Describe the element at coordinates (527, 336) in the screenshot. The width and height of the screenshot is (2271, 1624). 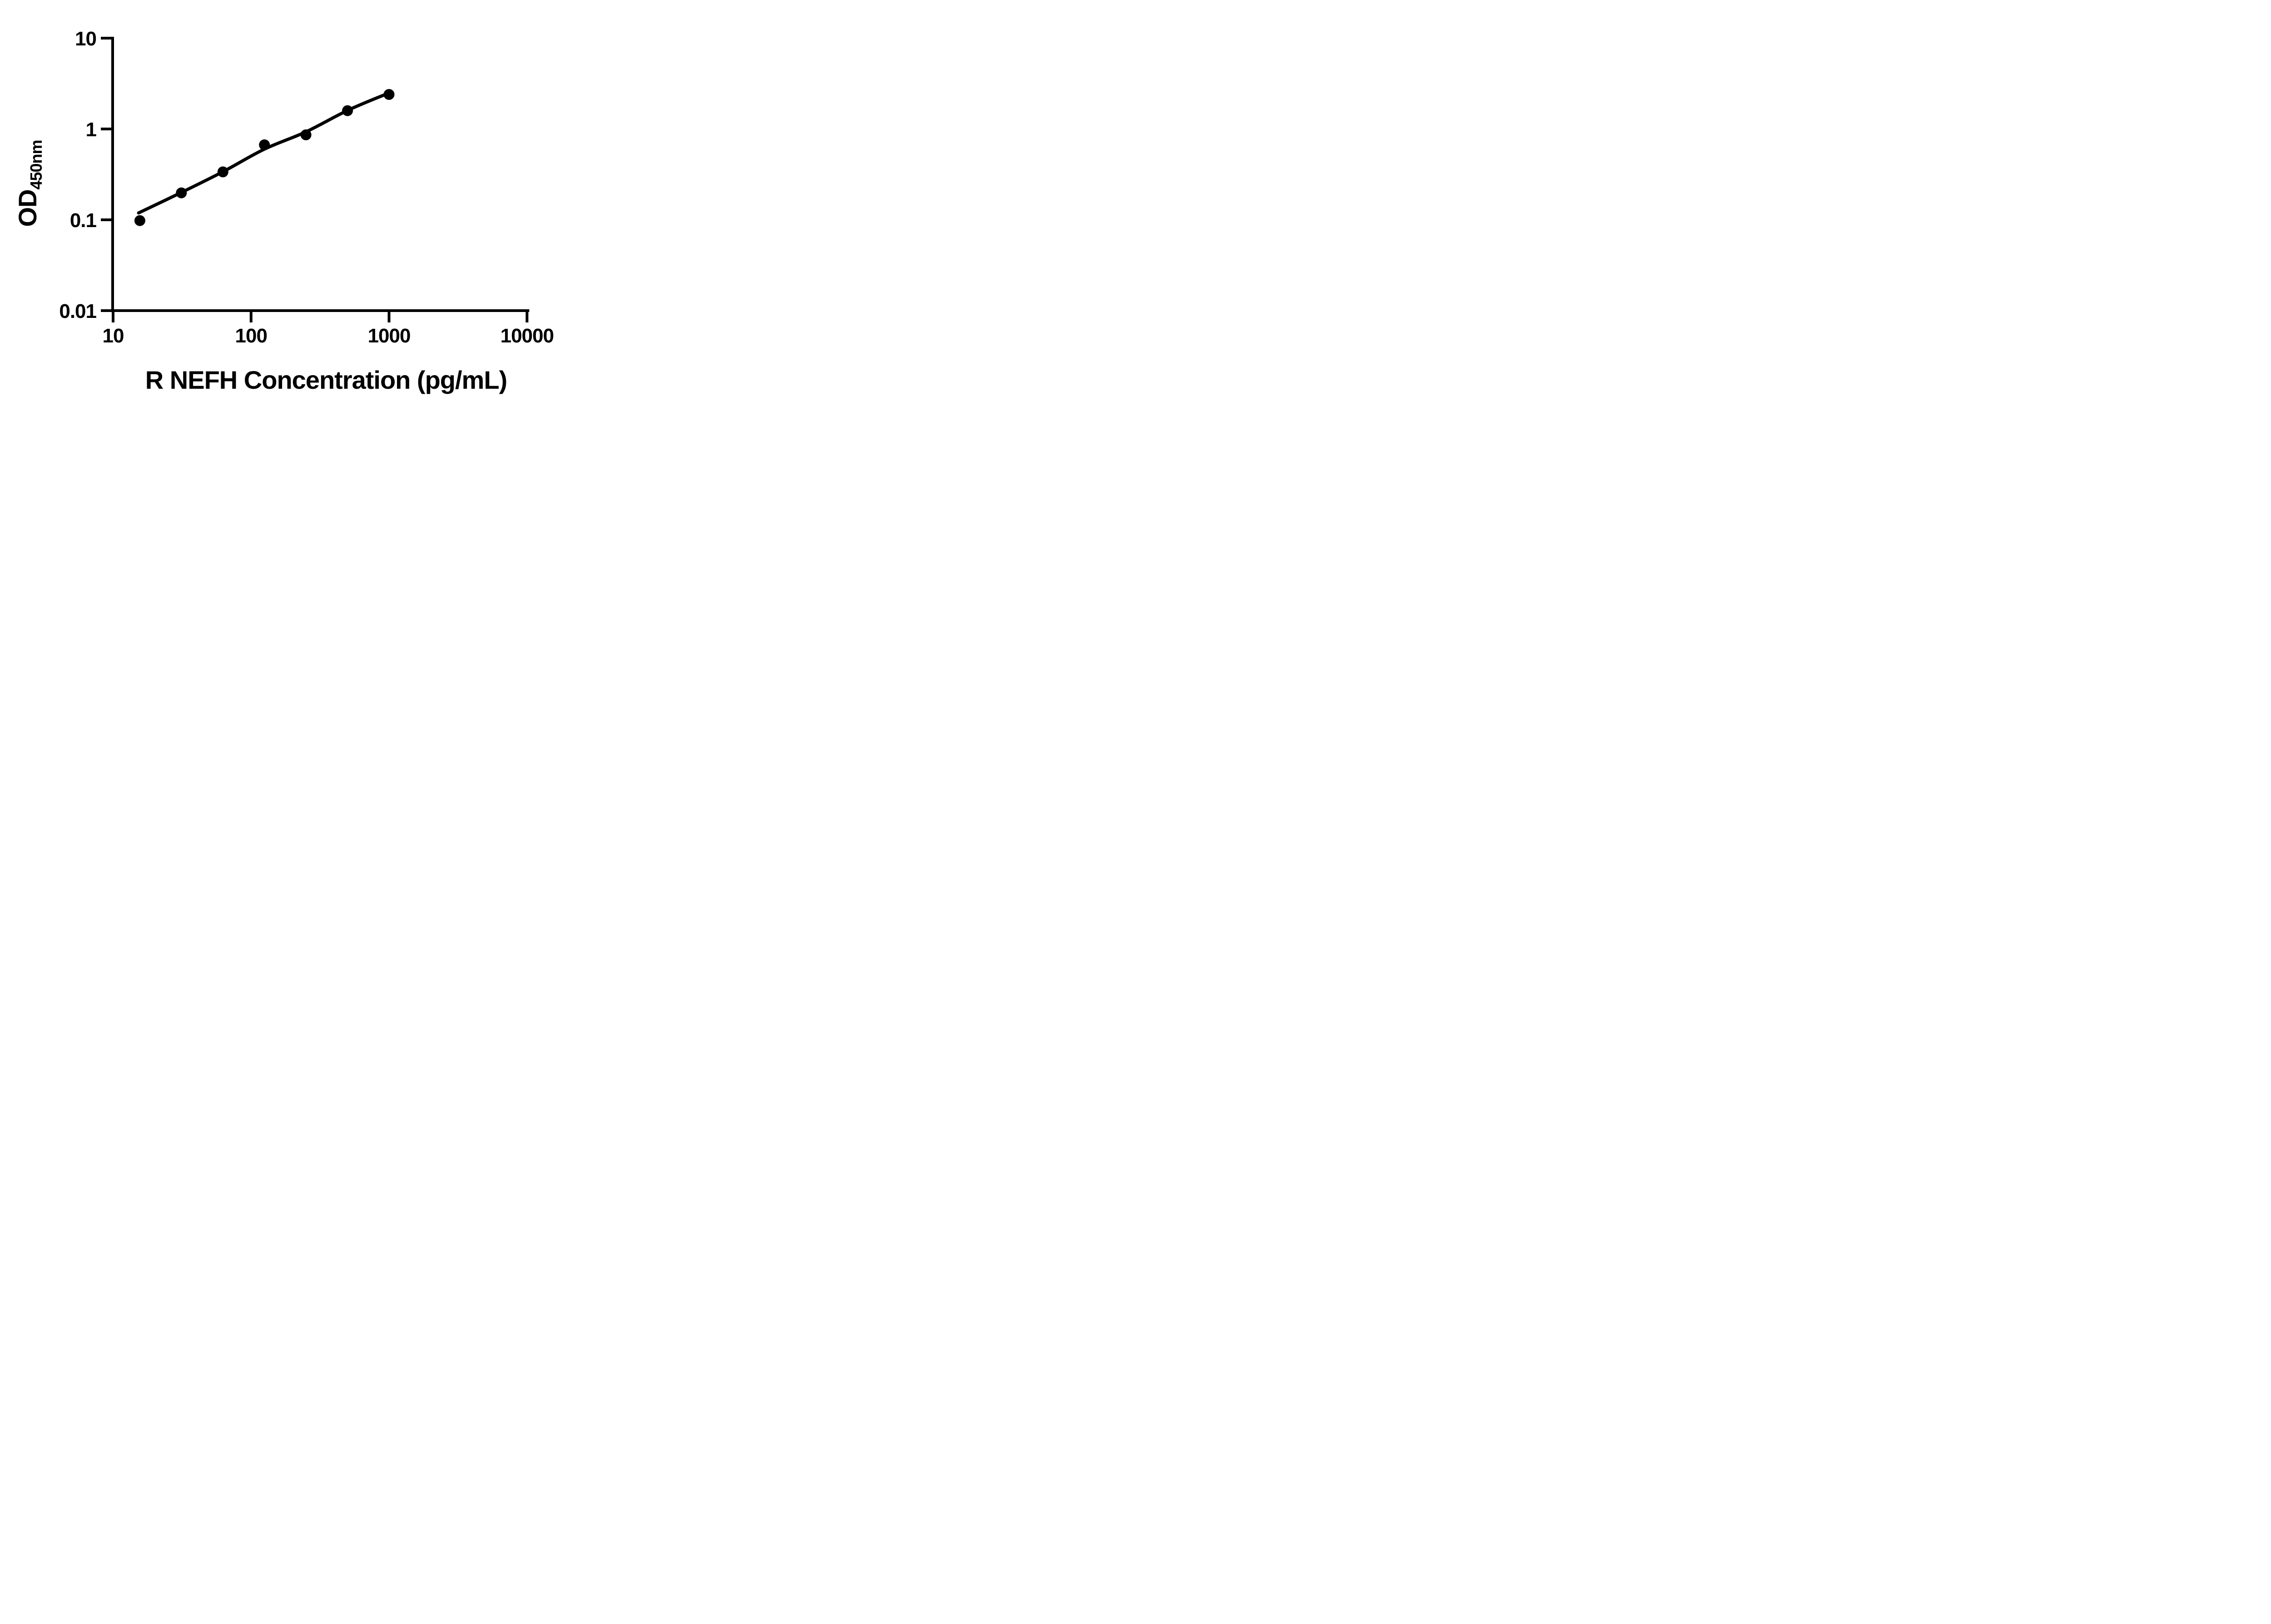
I see `x-tick-label: 10000` at that location.